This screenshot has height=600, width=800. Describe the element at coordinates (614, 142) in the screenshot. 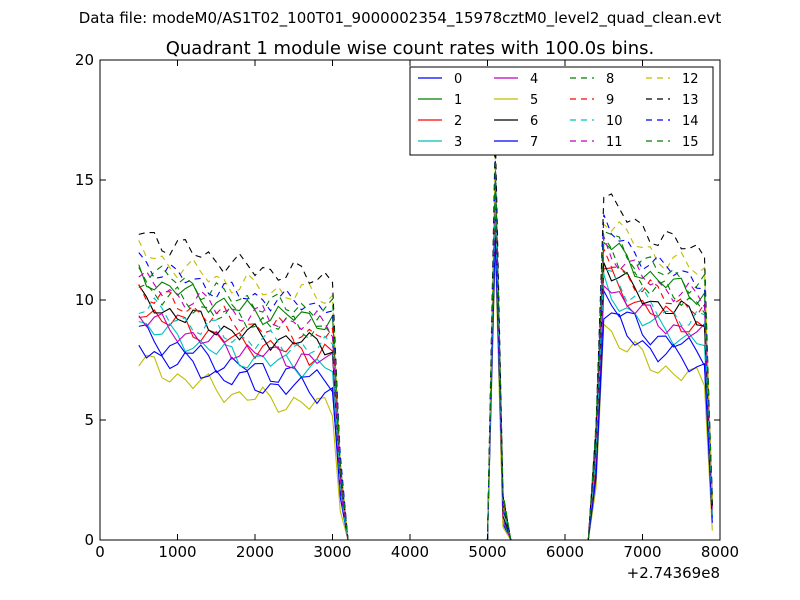

I see `legend-label-11: 11` at that location.